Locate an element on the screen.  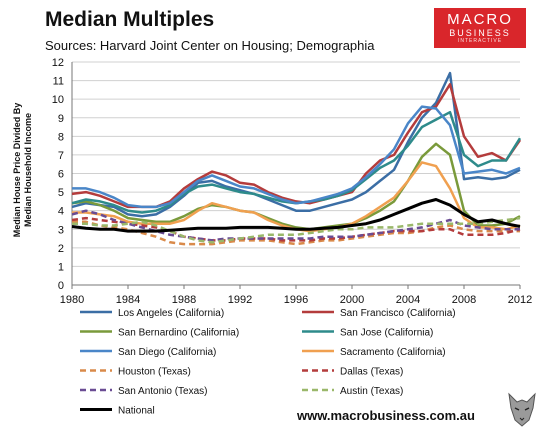
y-tick-label: 0 is located at coordinates (61, 286).